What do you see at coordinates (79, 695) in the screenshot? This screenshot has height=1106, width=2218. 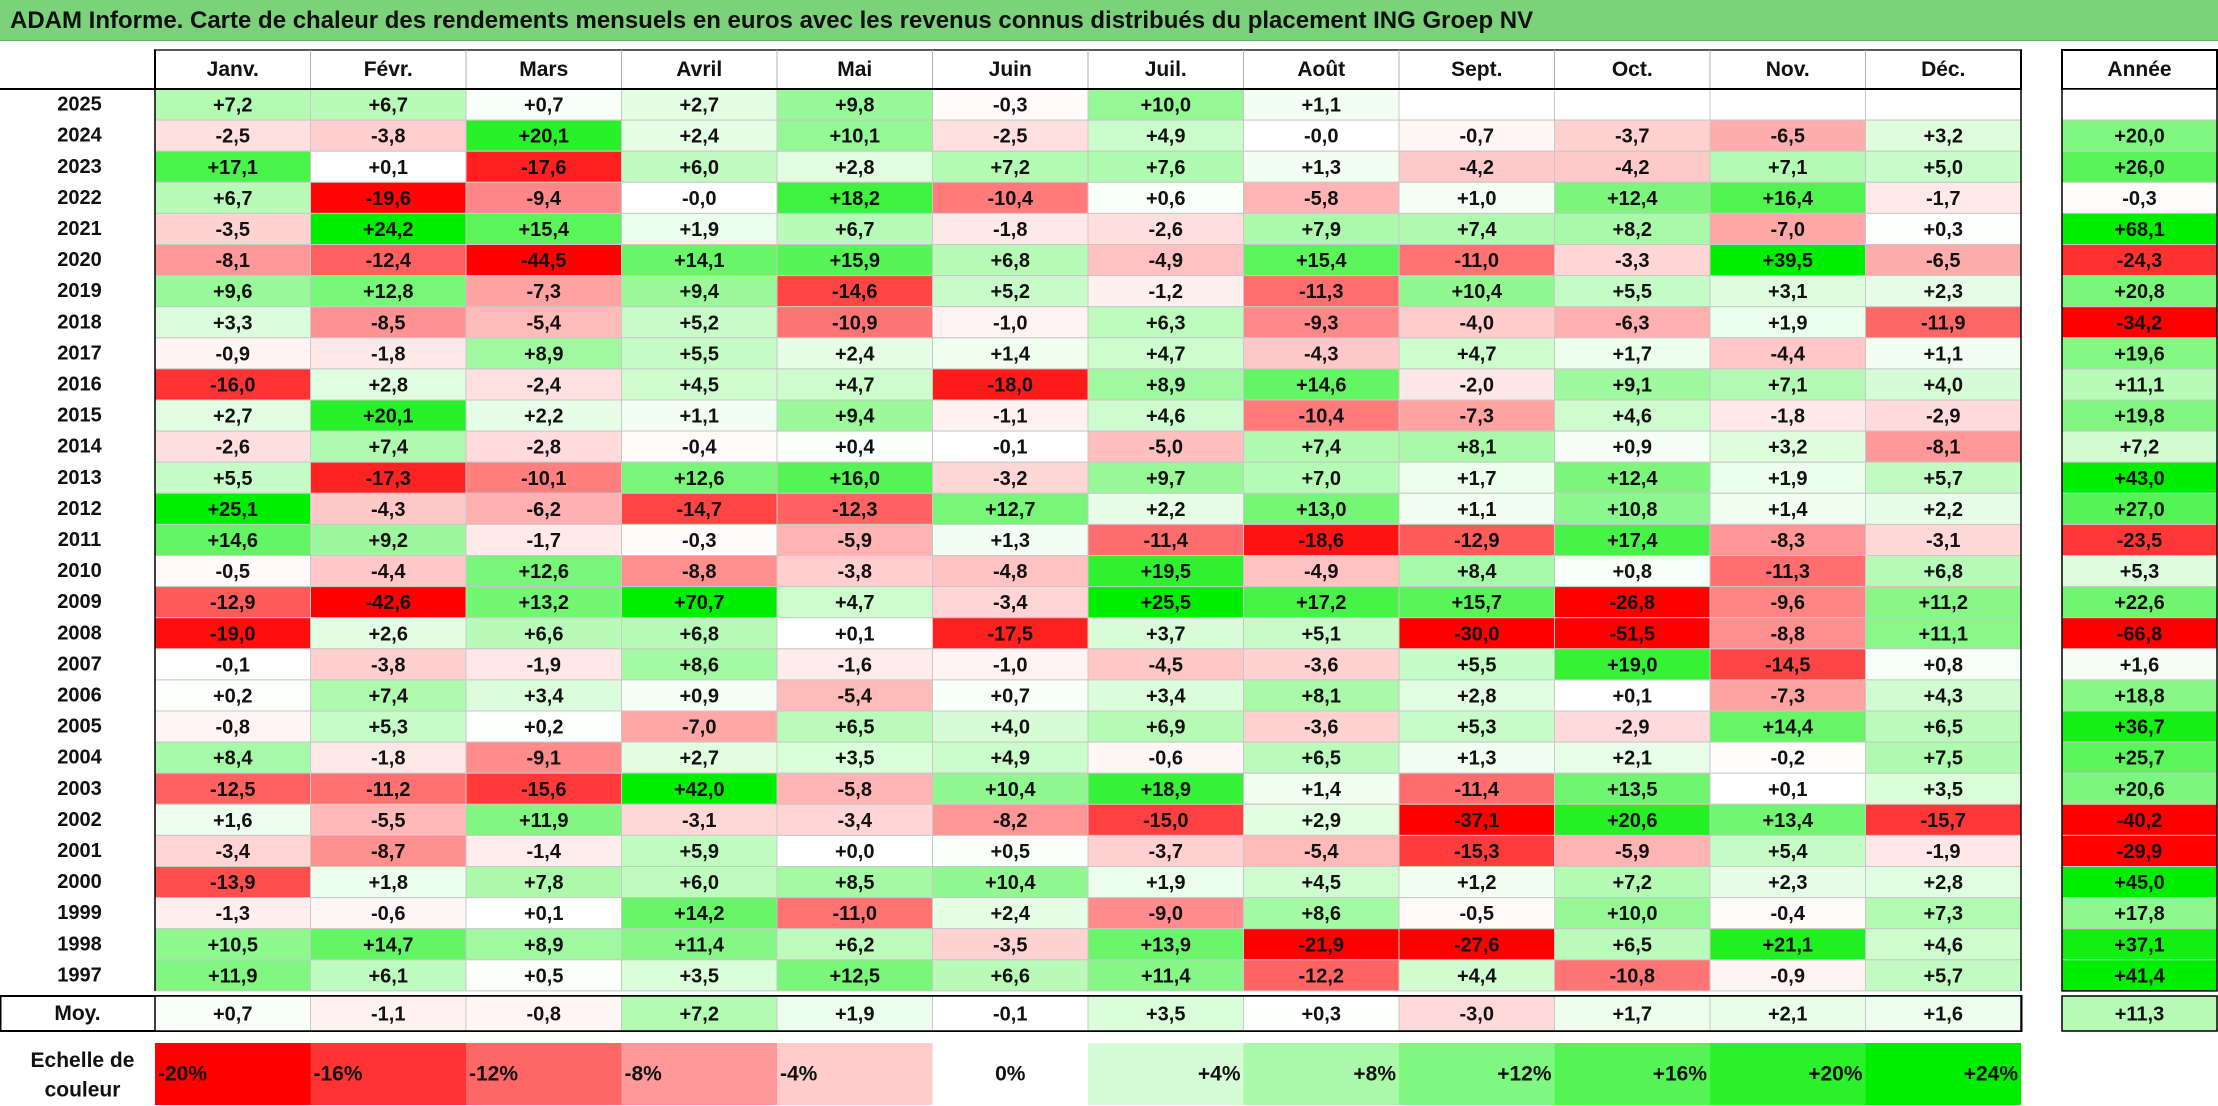 I see `year-label: 2006` at bounding box center [79, 695].